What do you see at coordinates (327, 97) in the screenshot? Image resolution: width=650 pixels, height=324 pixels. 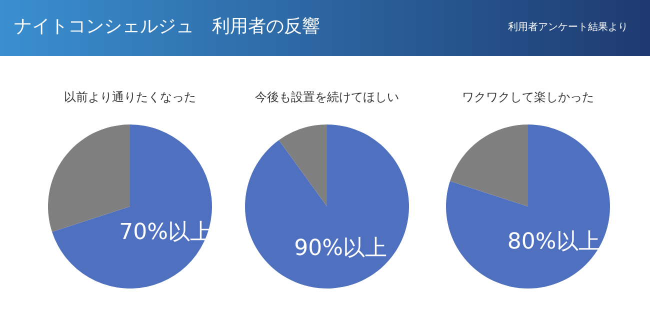 I see `chart-title: 今後も設置を続けてほしい` at bounding box center [327, 97].